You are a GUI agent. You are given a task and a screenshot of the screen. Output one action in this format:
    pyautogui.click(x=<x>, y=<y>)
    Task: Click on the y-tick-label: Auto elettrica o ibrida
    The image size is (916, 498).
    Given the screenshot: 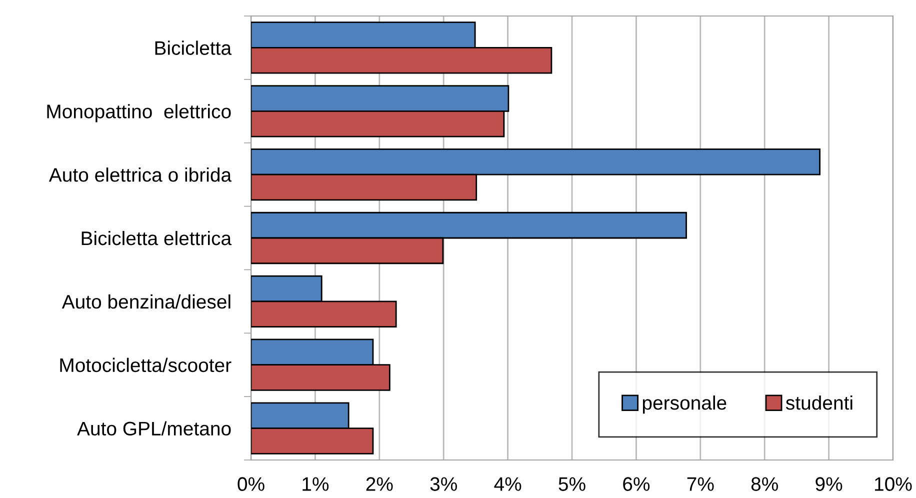 What is the action you would take?
    pyautogui.click(x=140, y=175)
    